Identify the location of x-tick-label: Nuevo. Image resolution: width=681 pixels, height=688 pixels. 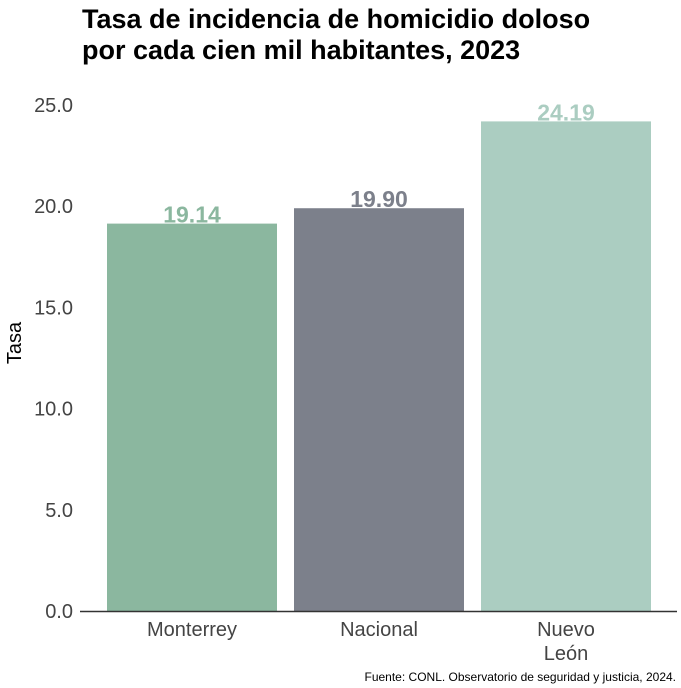
(566, 630).